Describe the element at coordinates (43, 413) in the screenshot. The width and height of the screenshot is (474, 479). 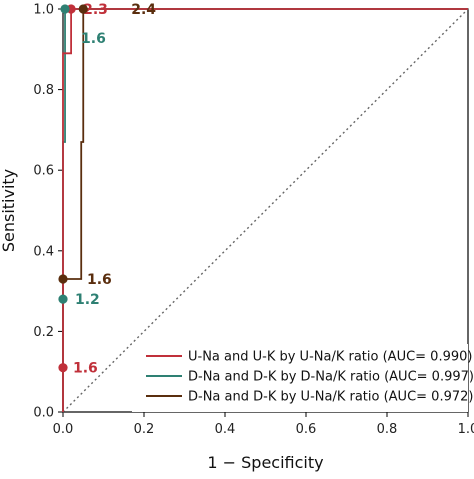
I see `y-tick-label: 0.0` at that location.